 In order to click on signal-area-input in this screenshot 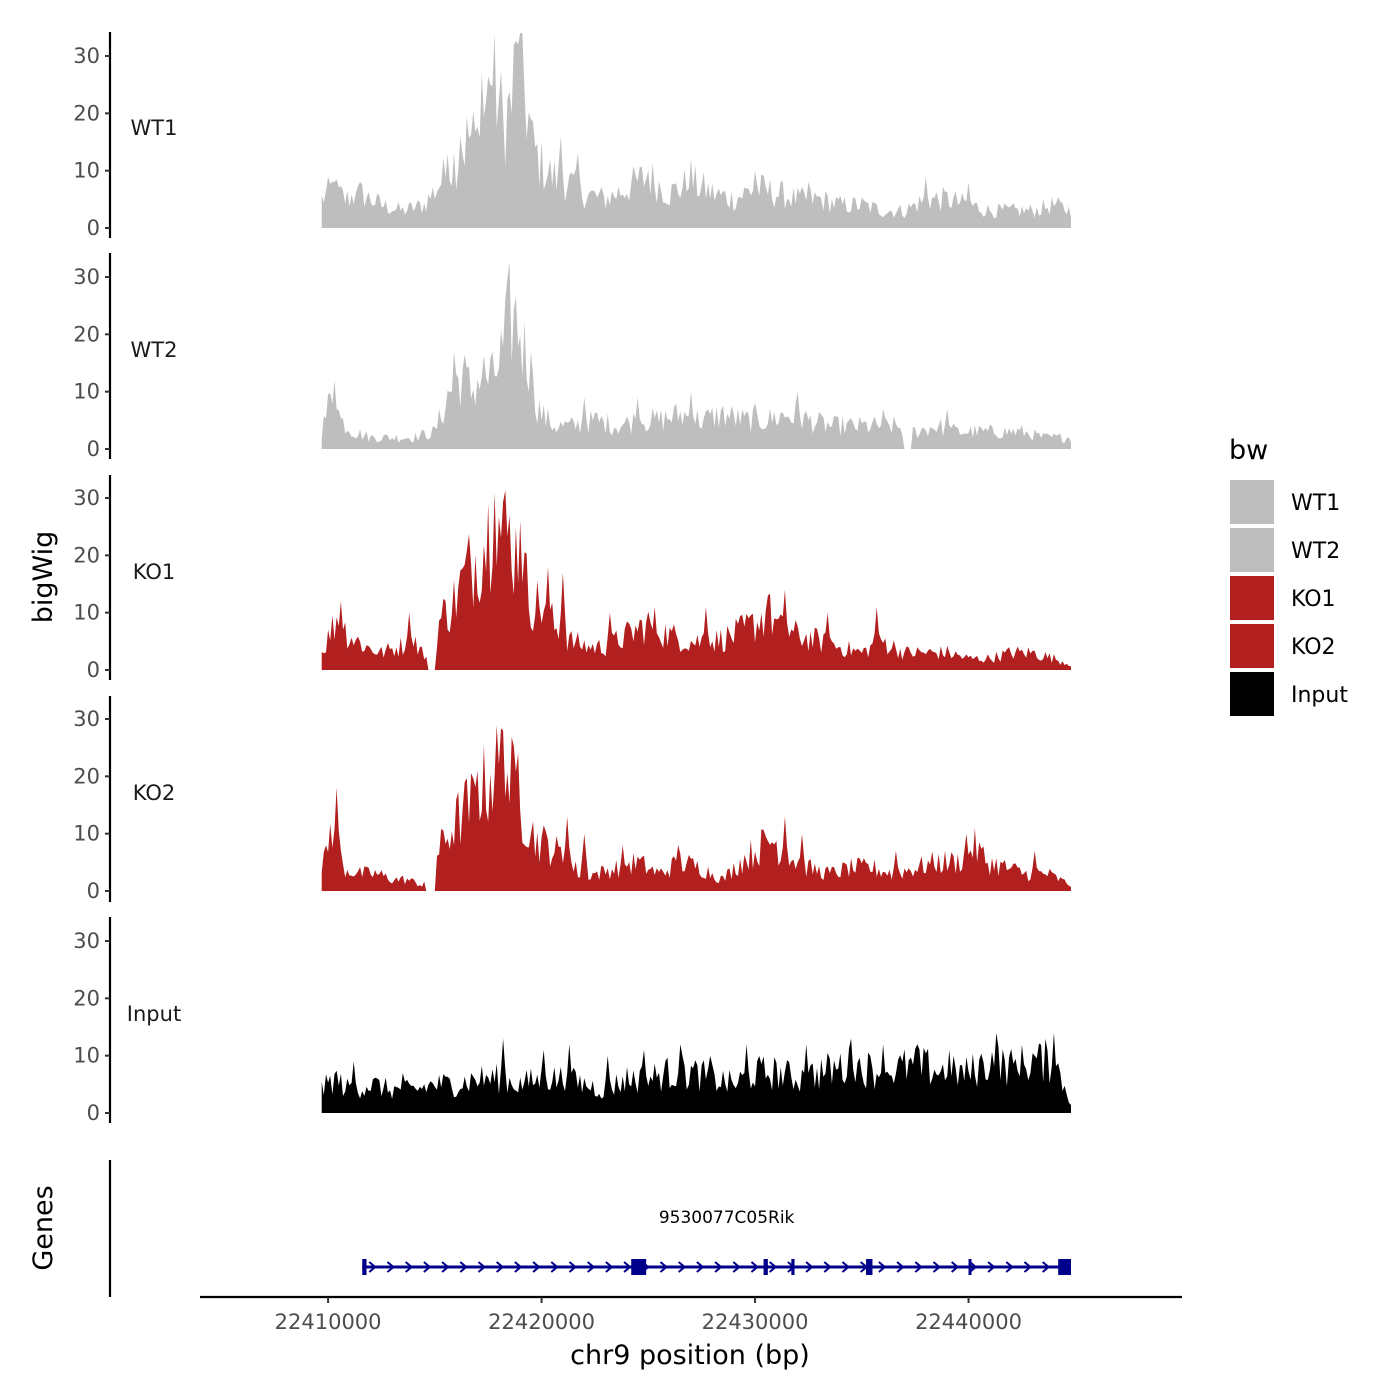, I will do `click(696, 1072)`.